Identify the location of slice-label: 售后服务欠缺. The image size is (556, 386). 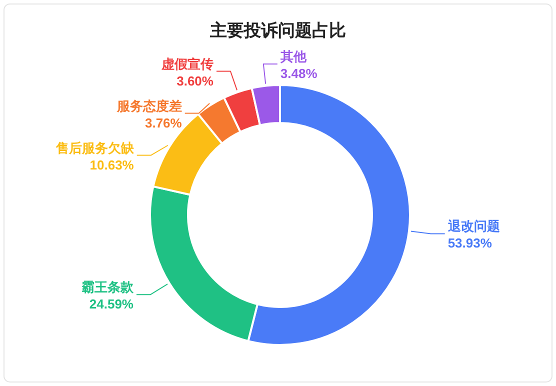
(94, 148).